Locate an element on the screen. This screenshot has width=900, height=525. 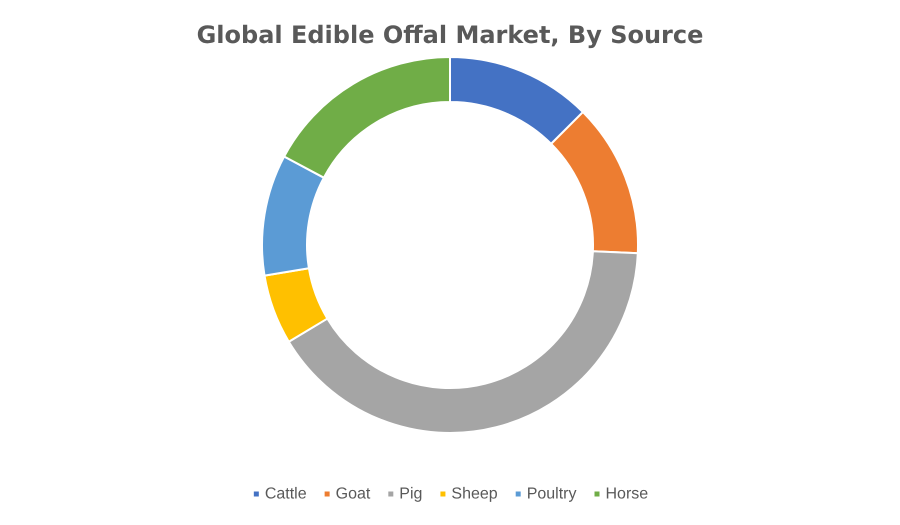
legend-label: Cattle is located at coordinates (285, 494).